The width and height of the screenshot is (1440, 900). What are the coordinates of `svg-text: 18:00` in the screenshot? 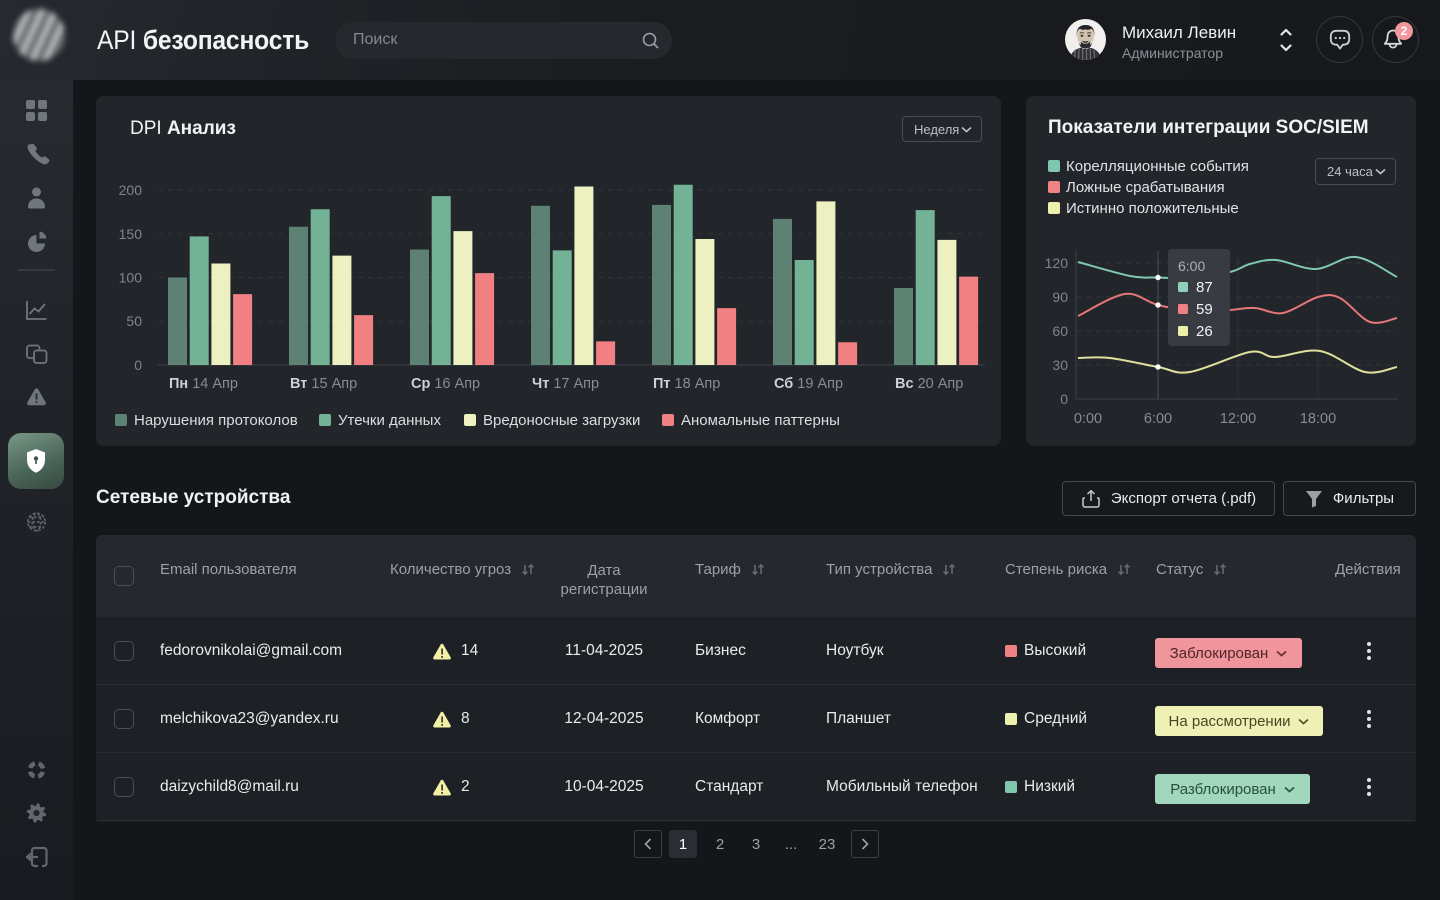 It's located at (1318, 419).